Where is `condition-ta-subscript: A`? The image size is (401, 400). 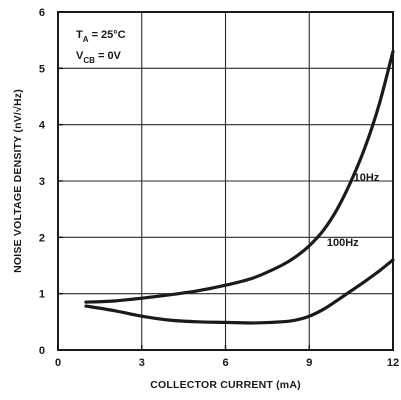
condition-ta-subscript: A is located at coordinates (86, 39).